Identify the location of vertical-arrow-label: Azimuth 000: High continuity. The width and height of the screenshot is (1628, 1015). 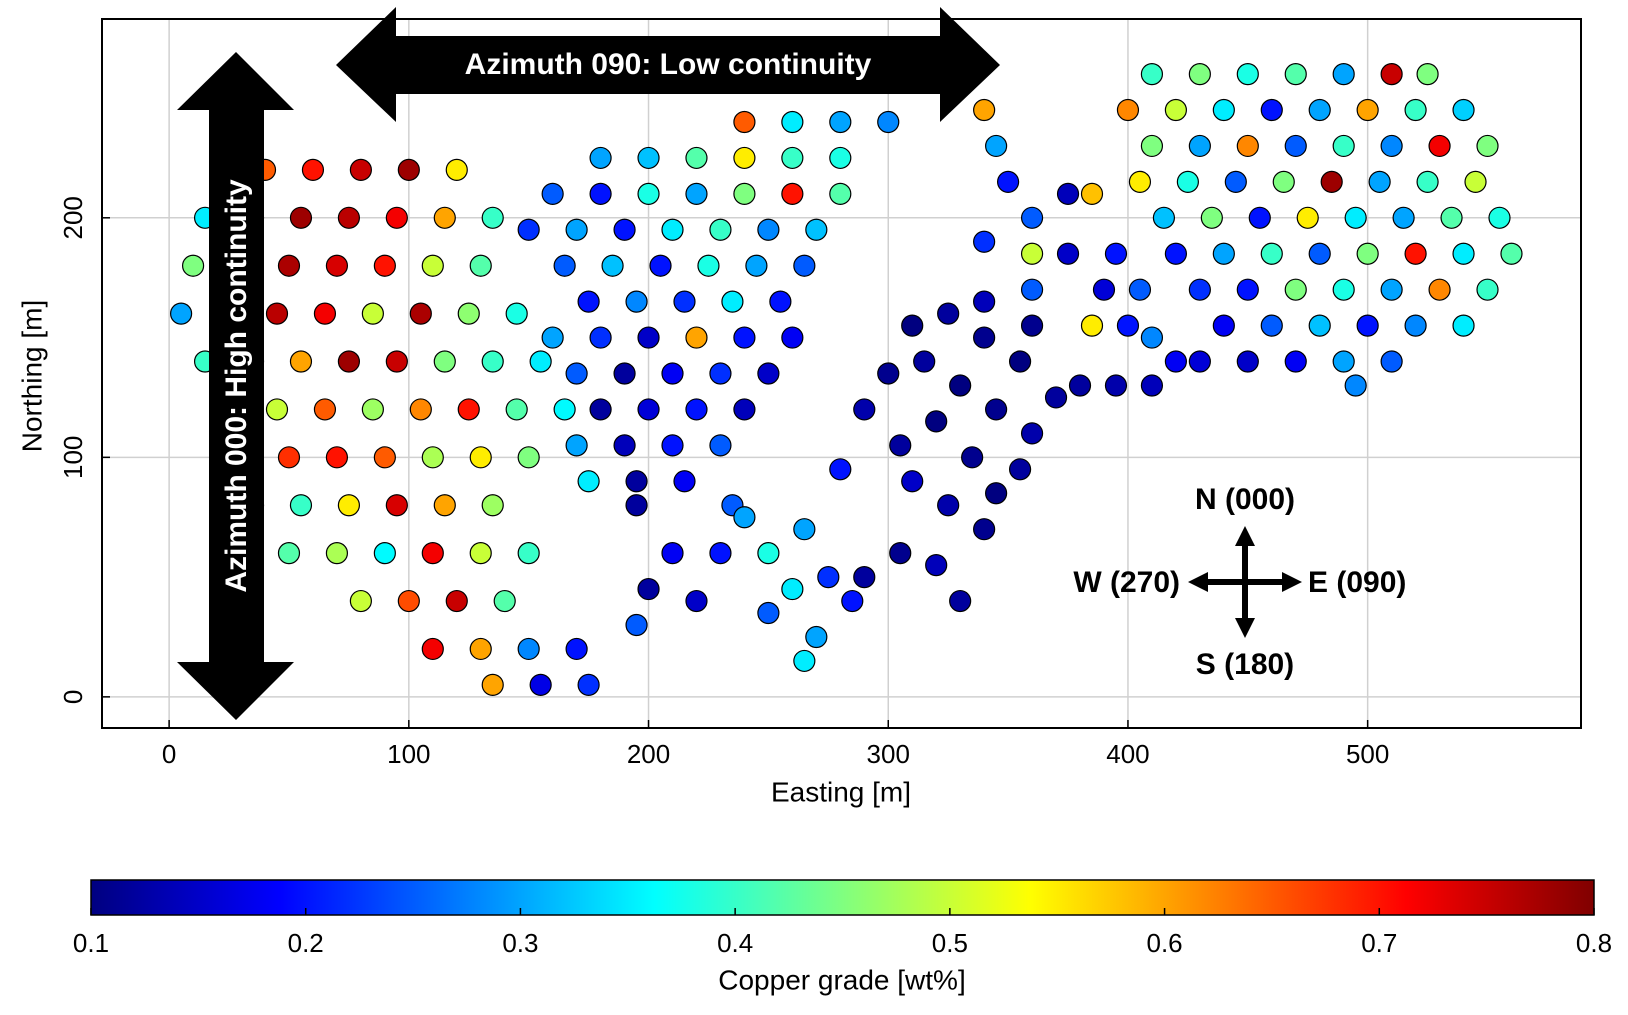
(236, 386).